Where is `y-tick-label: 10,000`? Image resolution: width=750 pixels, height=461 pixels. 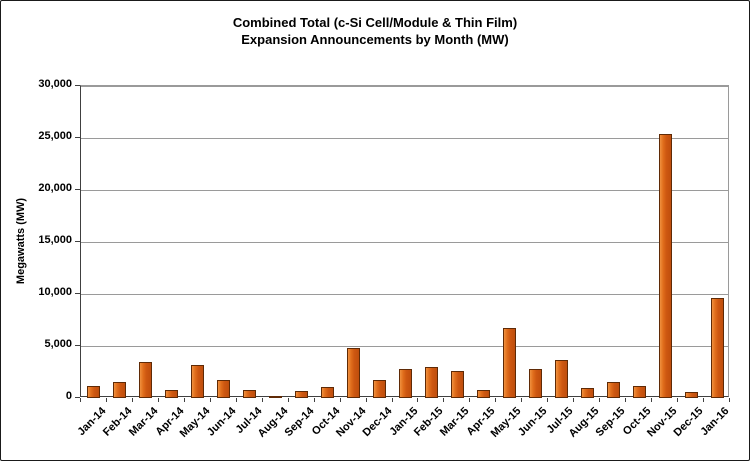
y-tick-label: 10,000 is located at coordinates (55, 292).